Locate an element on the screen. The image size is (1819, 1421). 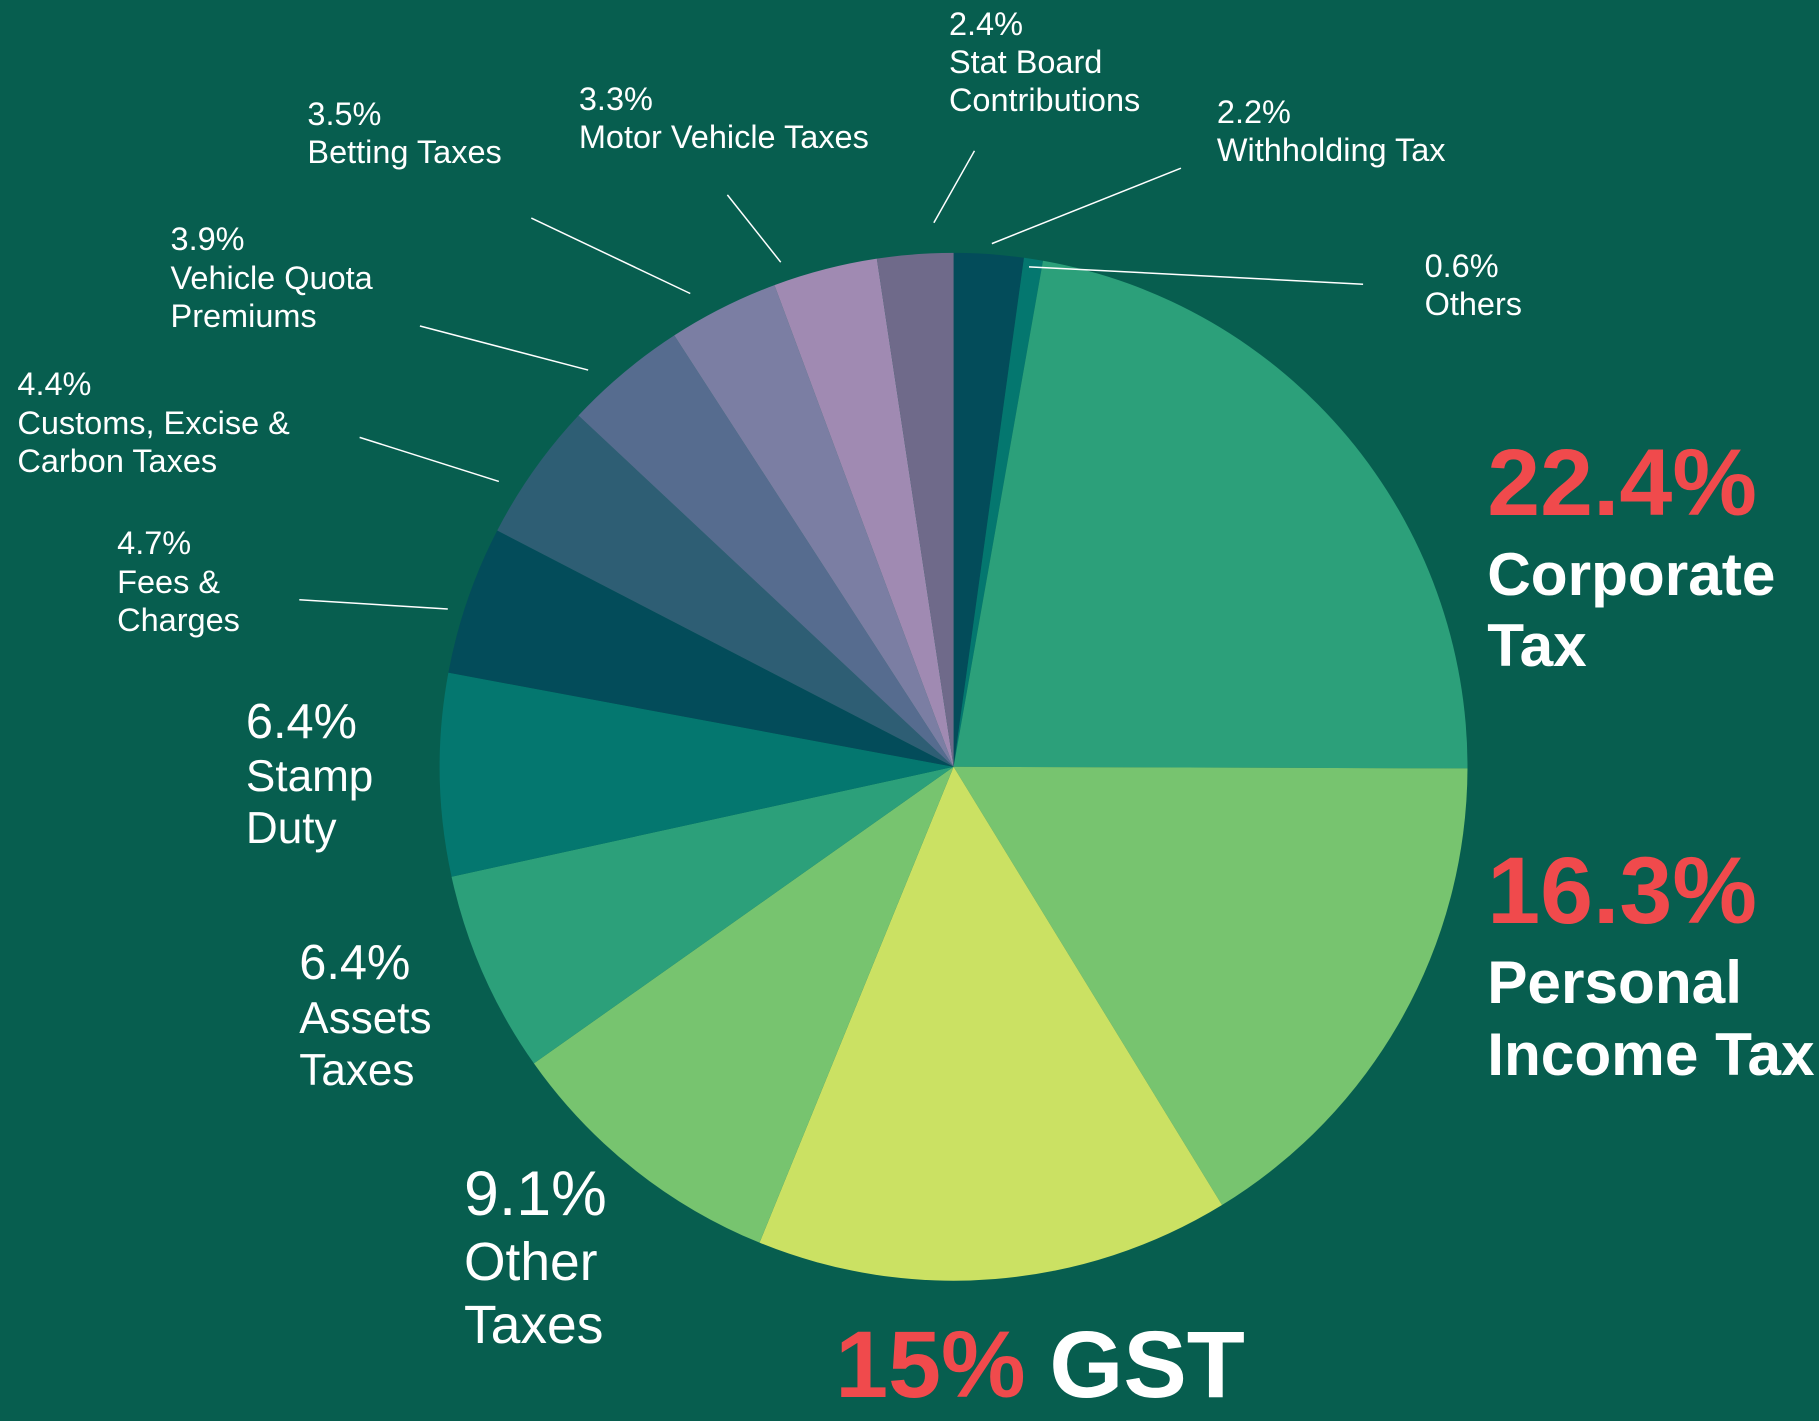
slice-percent: 2.4% is located at coordinates (985, 23).